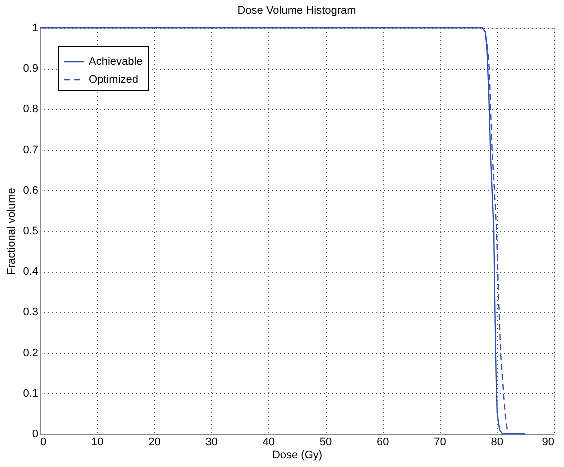 This screenshot has width=564, height=467. I want to click on x-tick-label: 30, so click(212, 442).